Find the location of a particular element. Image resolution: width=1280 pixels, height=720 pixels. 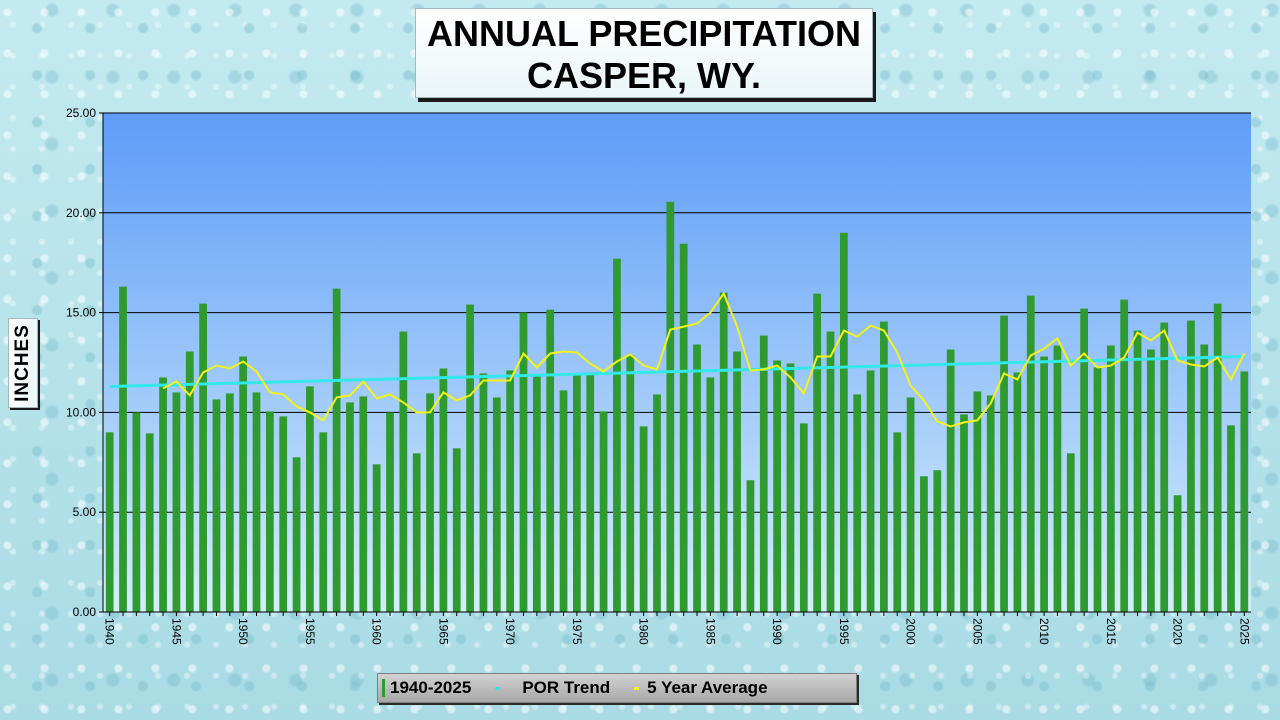

x-tick-label: 1995 is located at coordinates (844, 631).